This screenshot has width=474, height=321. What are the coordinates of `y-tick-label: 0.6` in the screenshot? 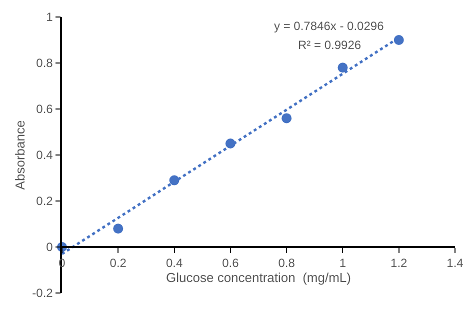 It's located at (45, 109).